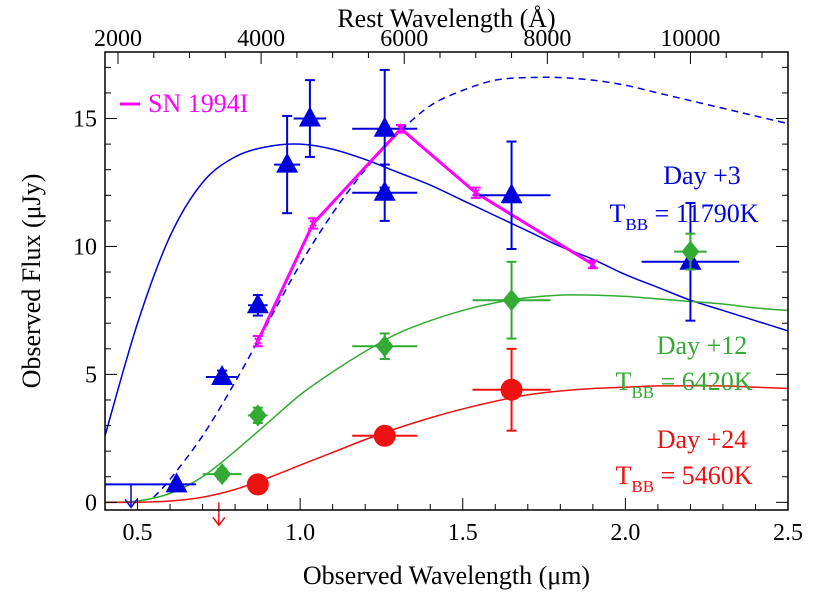 The width and height of the screenshot is (830, 600). What do you see at coordinates (118, 39) in the screenshot?
I see `top-tick-label: 2000` at bounding box center [118, 39].